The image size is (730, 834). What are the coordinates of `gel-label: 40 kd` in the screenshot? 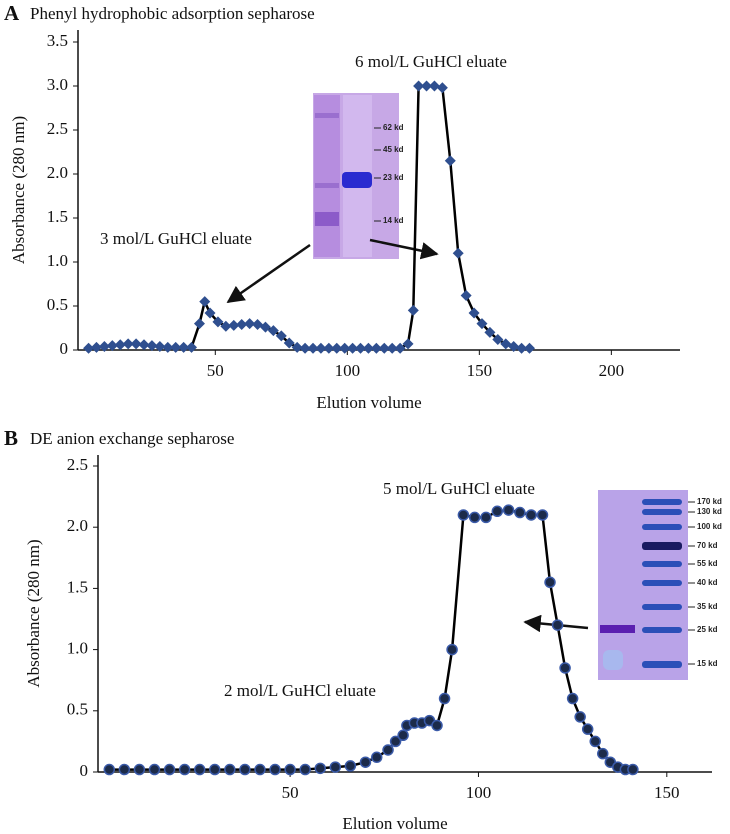 It's located at (707, 582).